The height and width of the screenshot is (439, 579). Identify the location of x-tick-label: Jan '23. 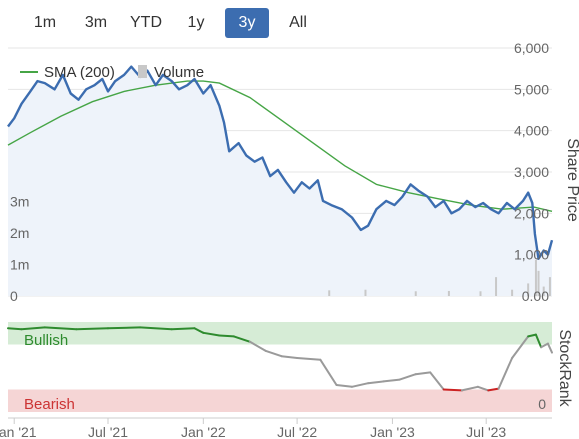
(392, 431).